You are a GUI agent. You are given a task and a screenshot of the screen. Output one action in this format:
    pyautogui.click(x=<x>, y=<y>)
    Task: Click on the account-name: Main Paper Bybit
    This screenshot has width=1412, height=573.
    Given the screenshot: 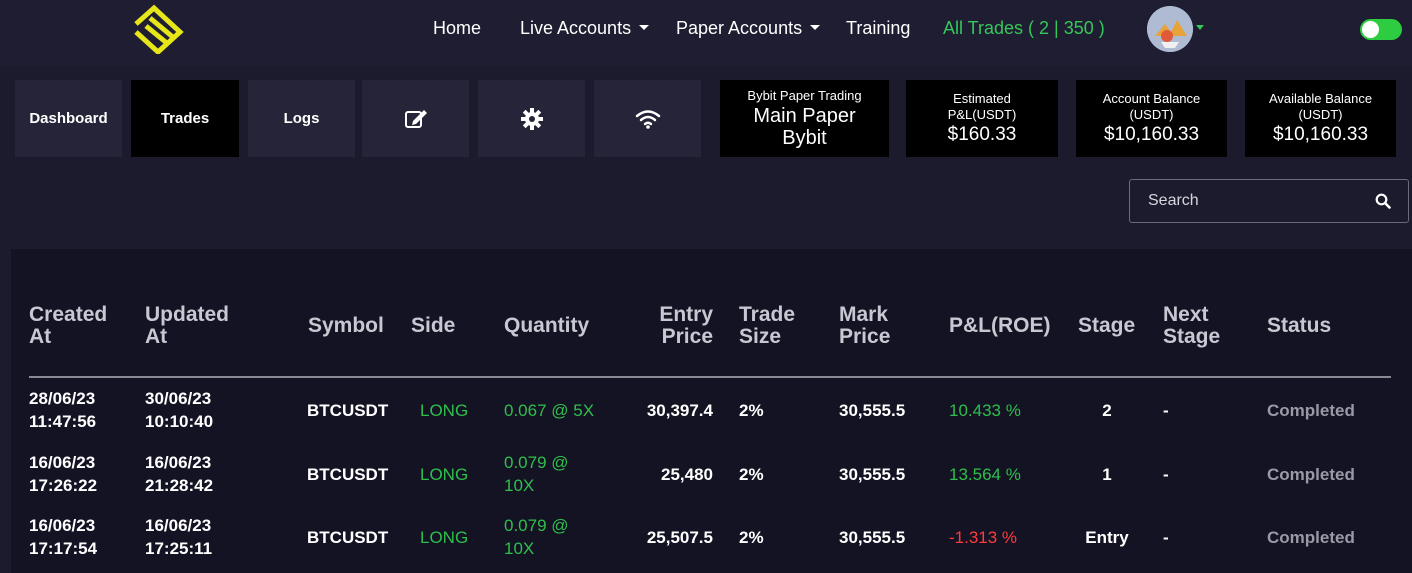 What is the action you would take?
    pyautogui.click(x=804, y=127)
    